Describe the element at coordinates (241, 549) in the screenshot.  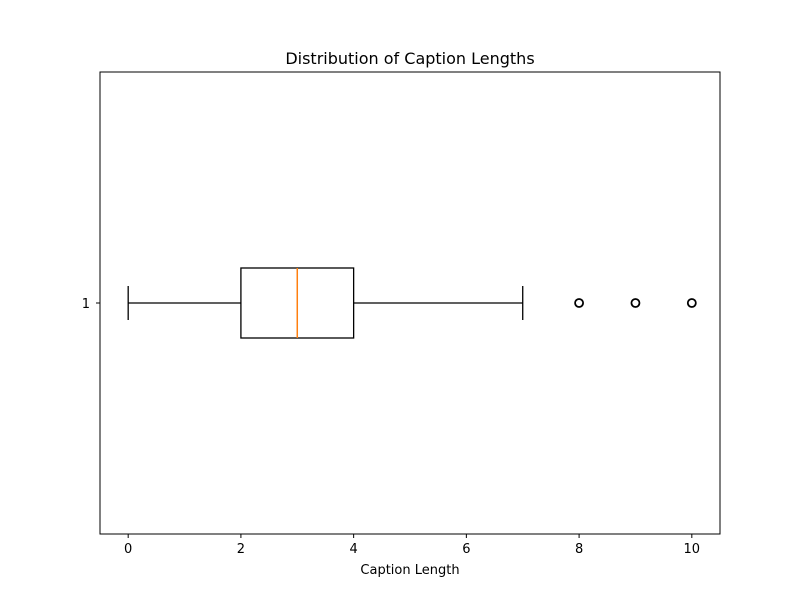
I see `x-tick-label: 2` at that location.